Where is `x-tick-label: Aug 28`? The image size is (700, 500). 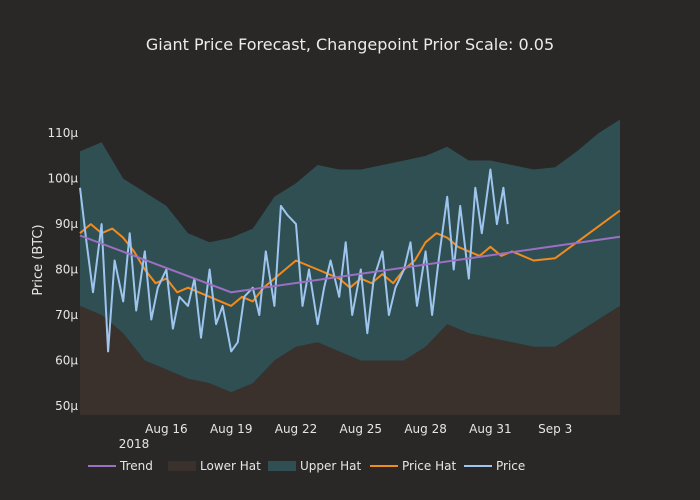 x-tick-label: Aug 28 is located at coordinates (425, 429).